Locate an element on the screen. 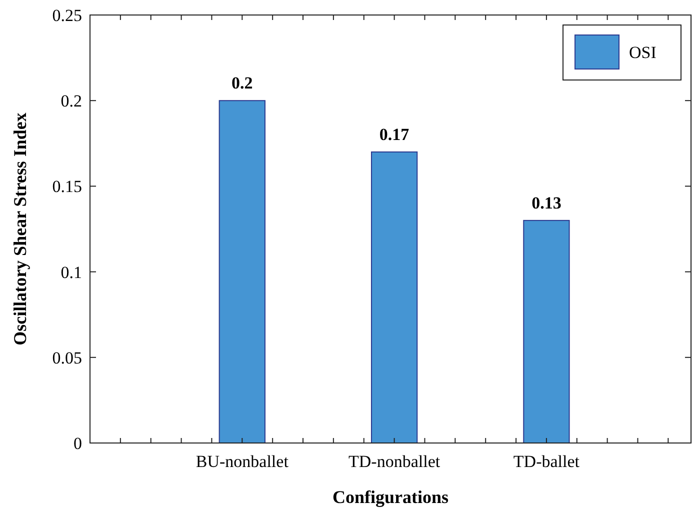 The image size is (692, 512). x-tick-label: TD-nonballet is located at coordinates (394, 461).